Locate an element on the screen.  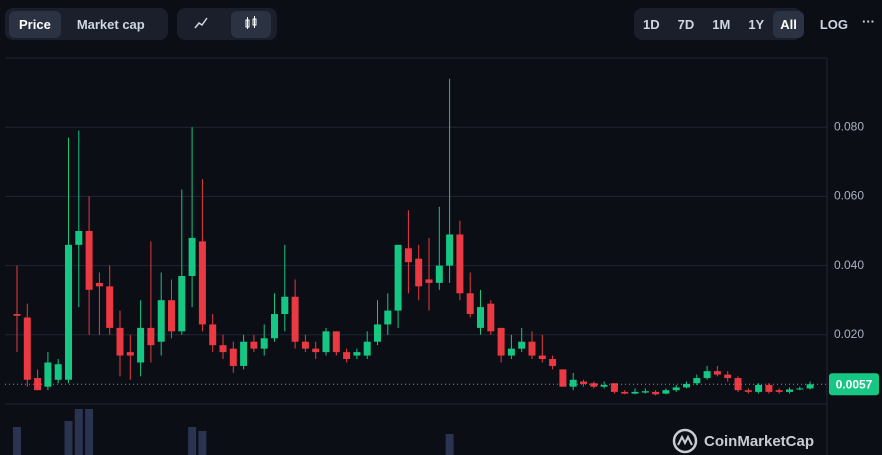
range-tabs: 1D 7D 1M 1Y All LOG is located at coordinates (741, 24).